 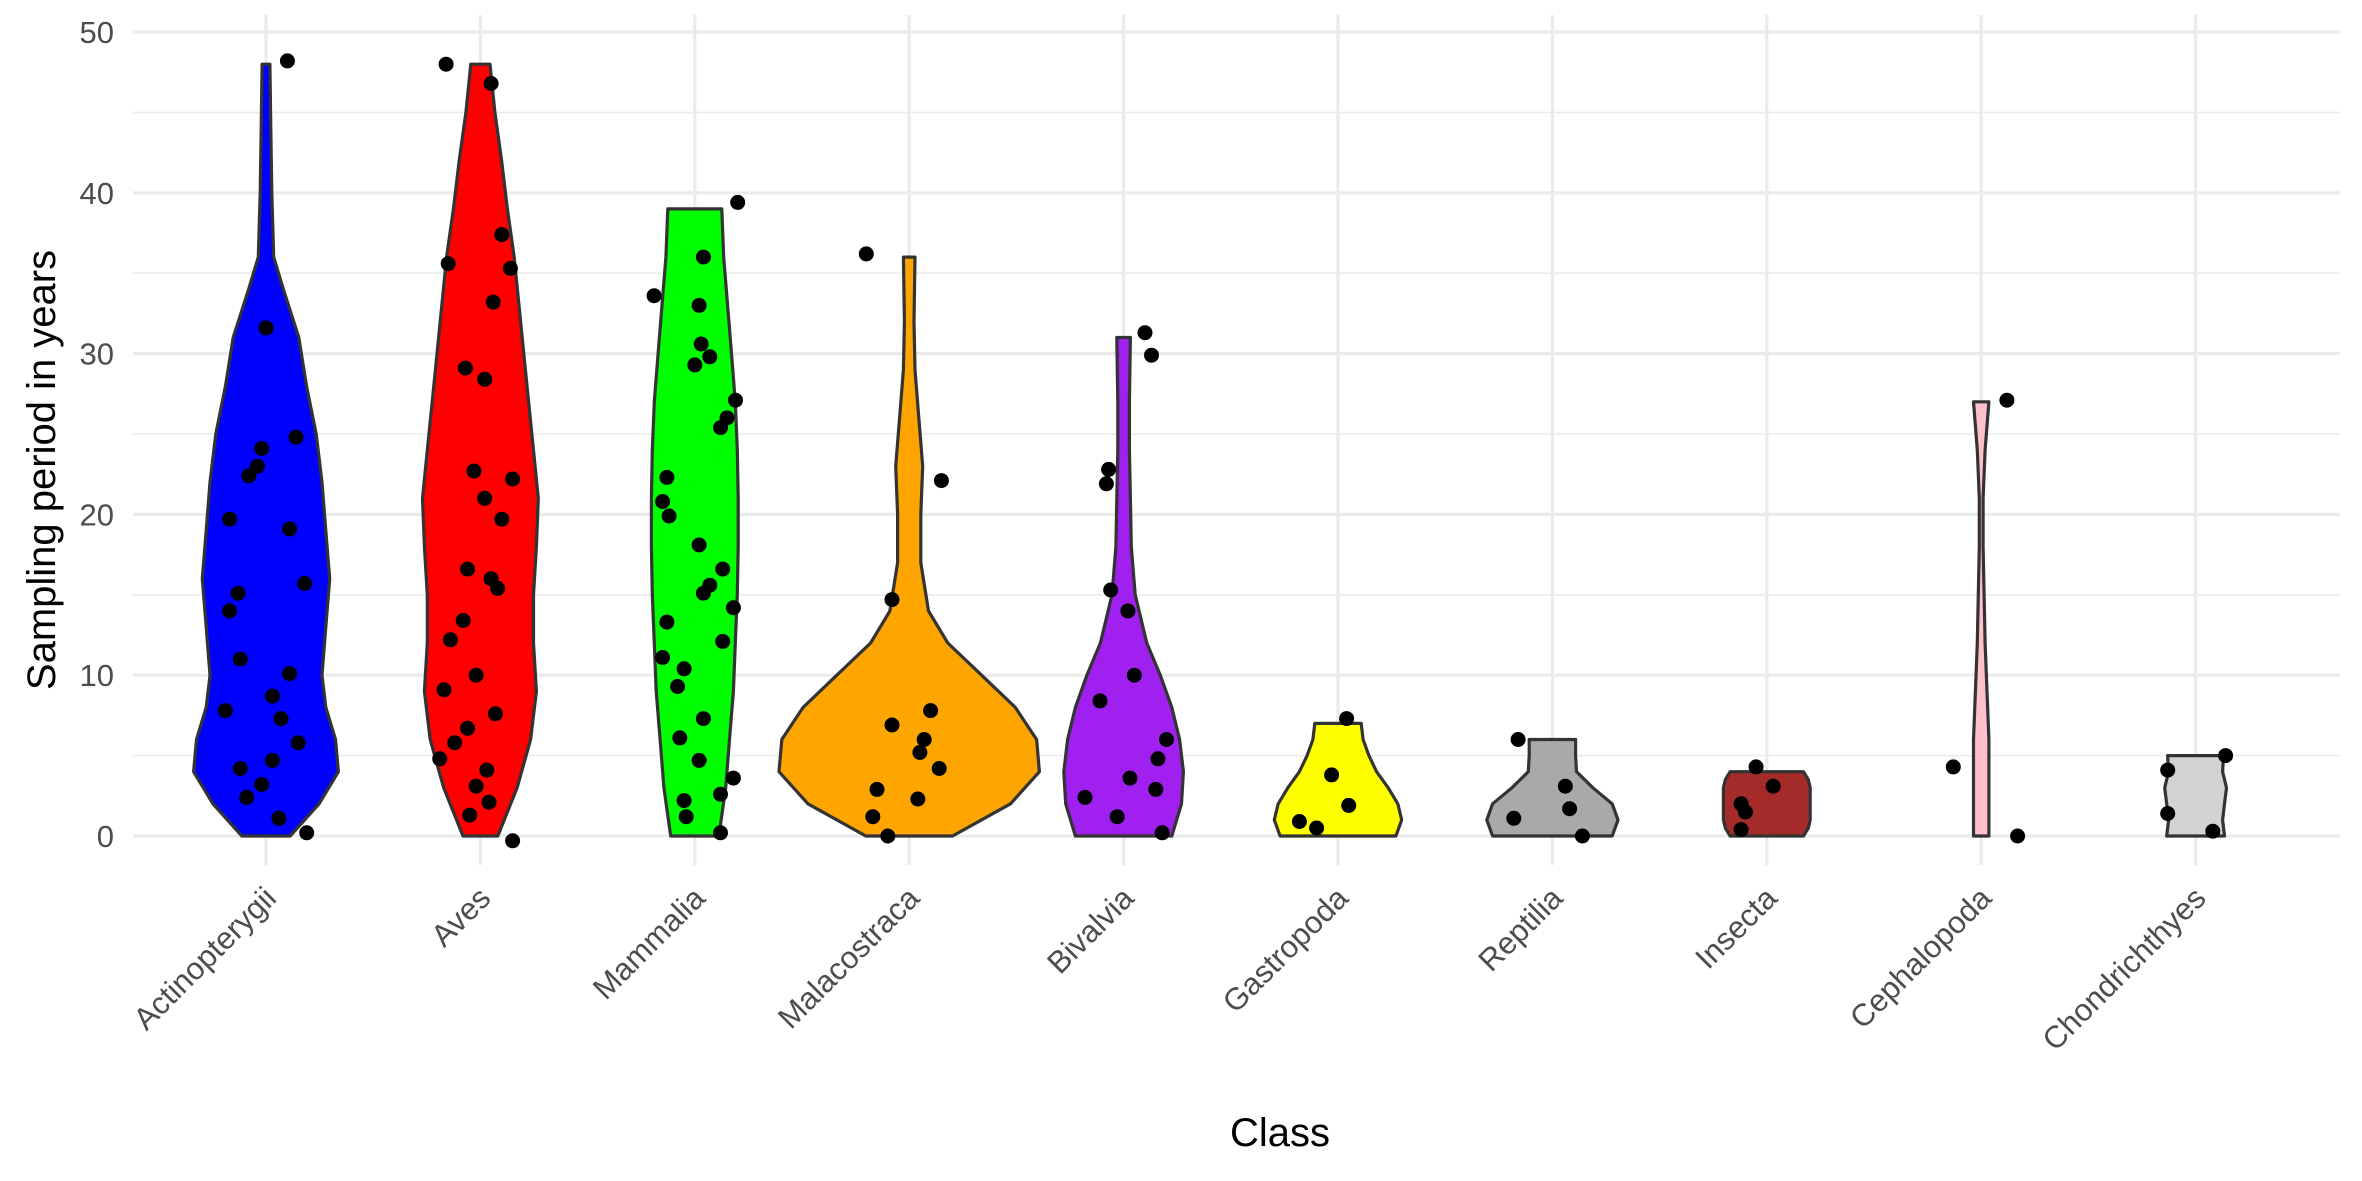 What do you see at coordinates (909, 546) in the screenshot?
I see `violin-malacostraca` at bounding box center [909, 546].